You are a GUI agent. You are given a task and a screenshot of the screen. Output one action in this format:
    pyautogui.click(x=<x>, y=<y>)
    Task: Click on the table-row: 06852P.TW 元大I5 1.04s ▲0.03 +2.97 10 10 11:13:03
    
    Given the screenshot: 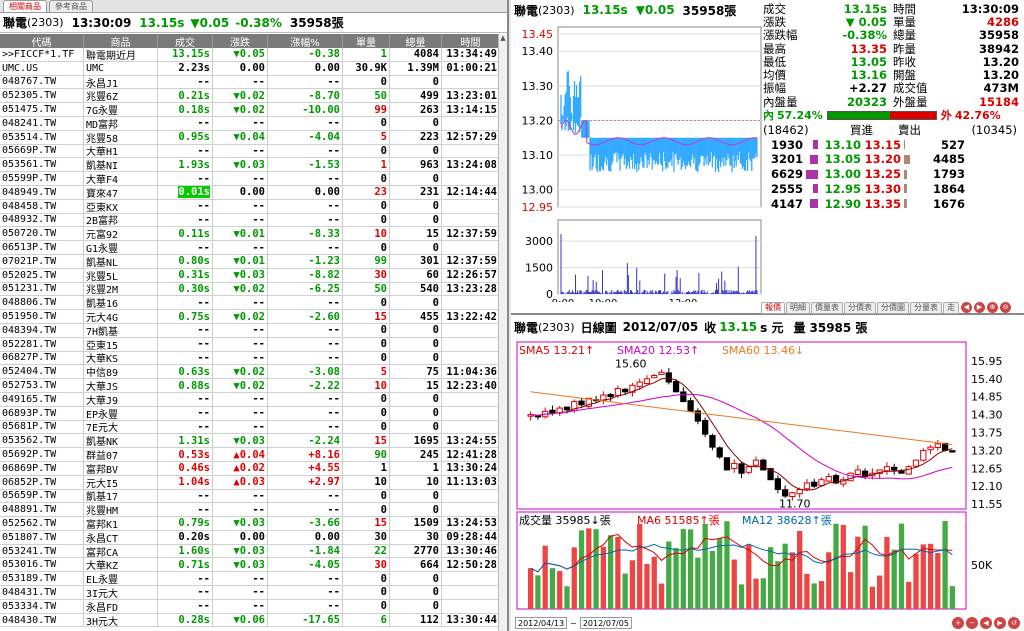 What is the action you would take?
    pyautogui.click(x=250, y=482)
    